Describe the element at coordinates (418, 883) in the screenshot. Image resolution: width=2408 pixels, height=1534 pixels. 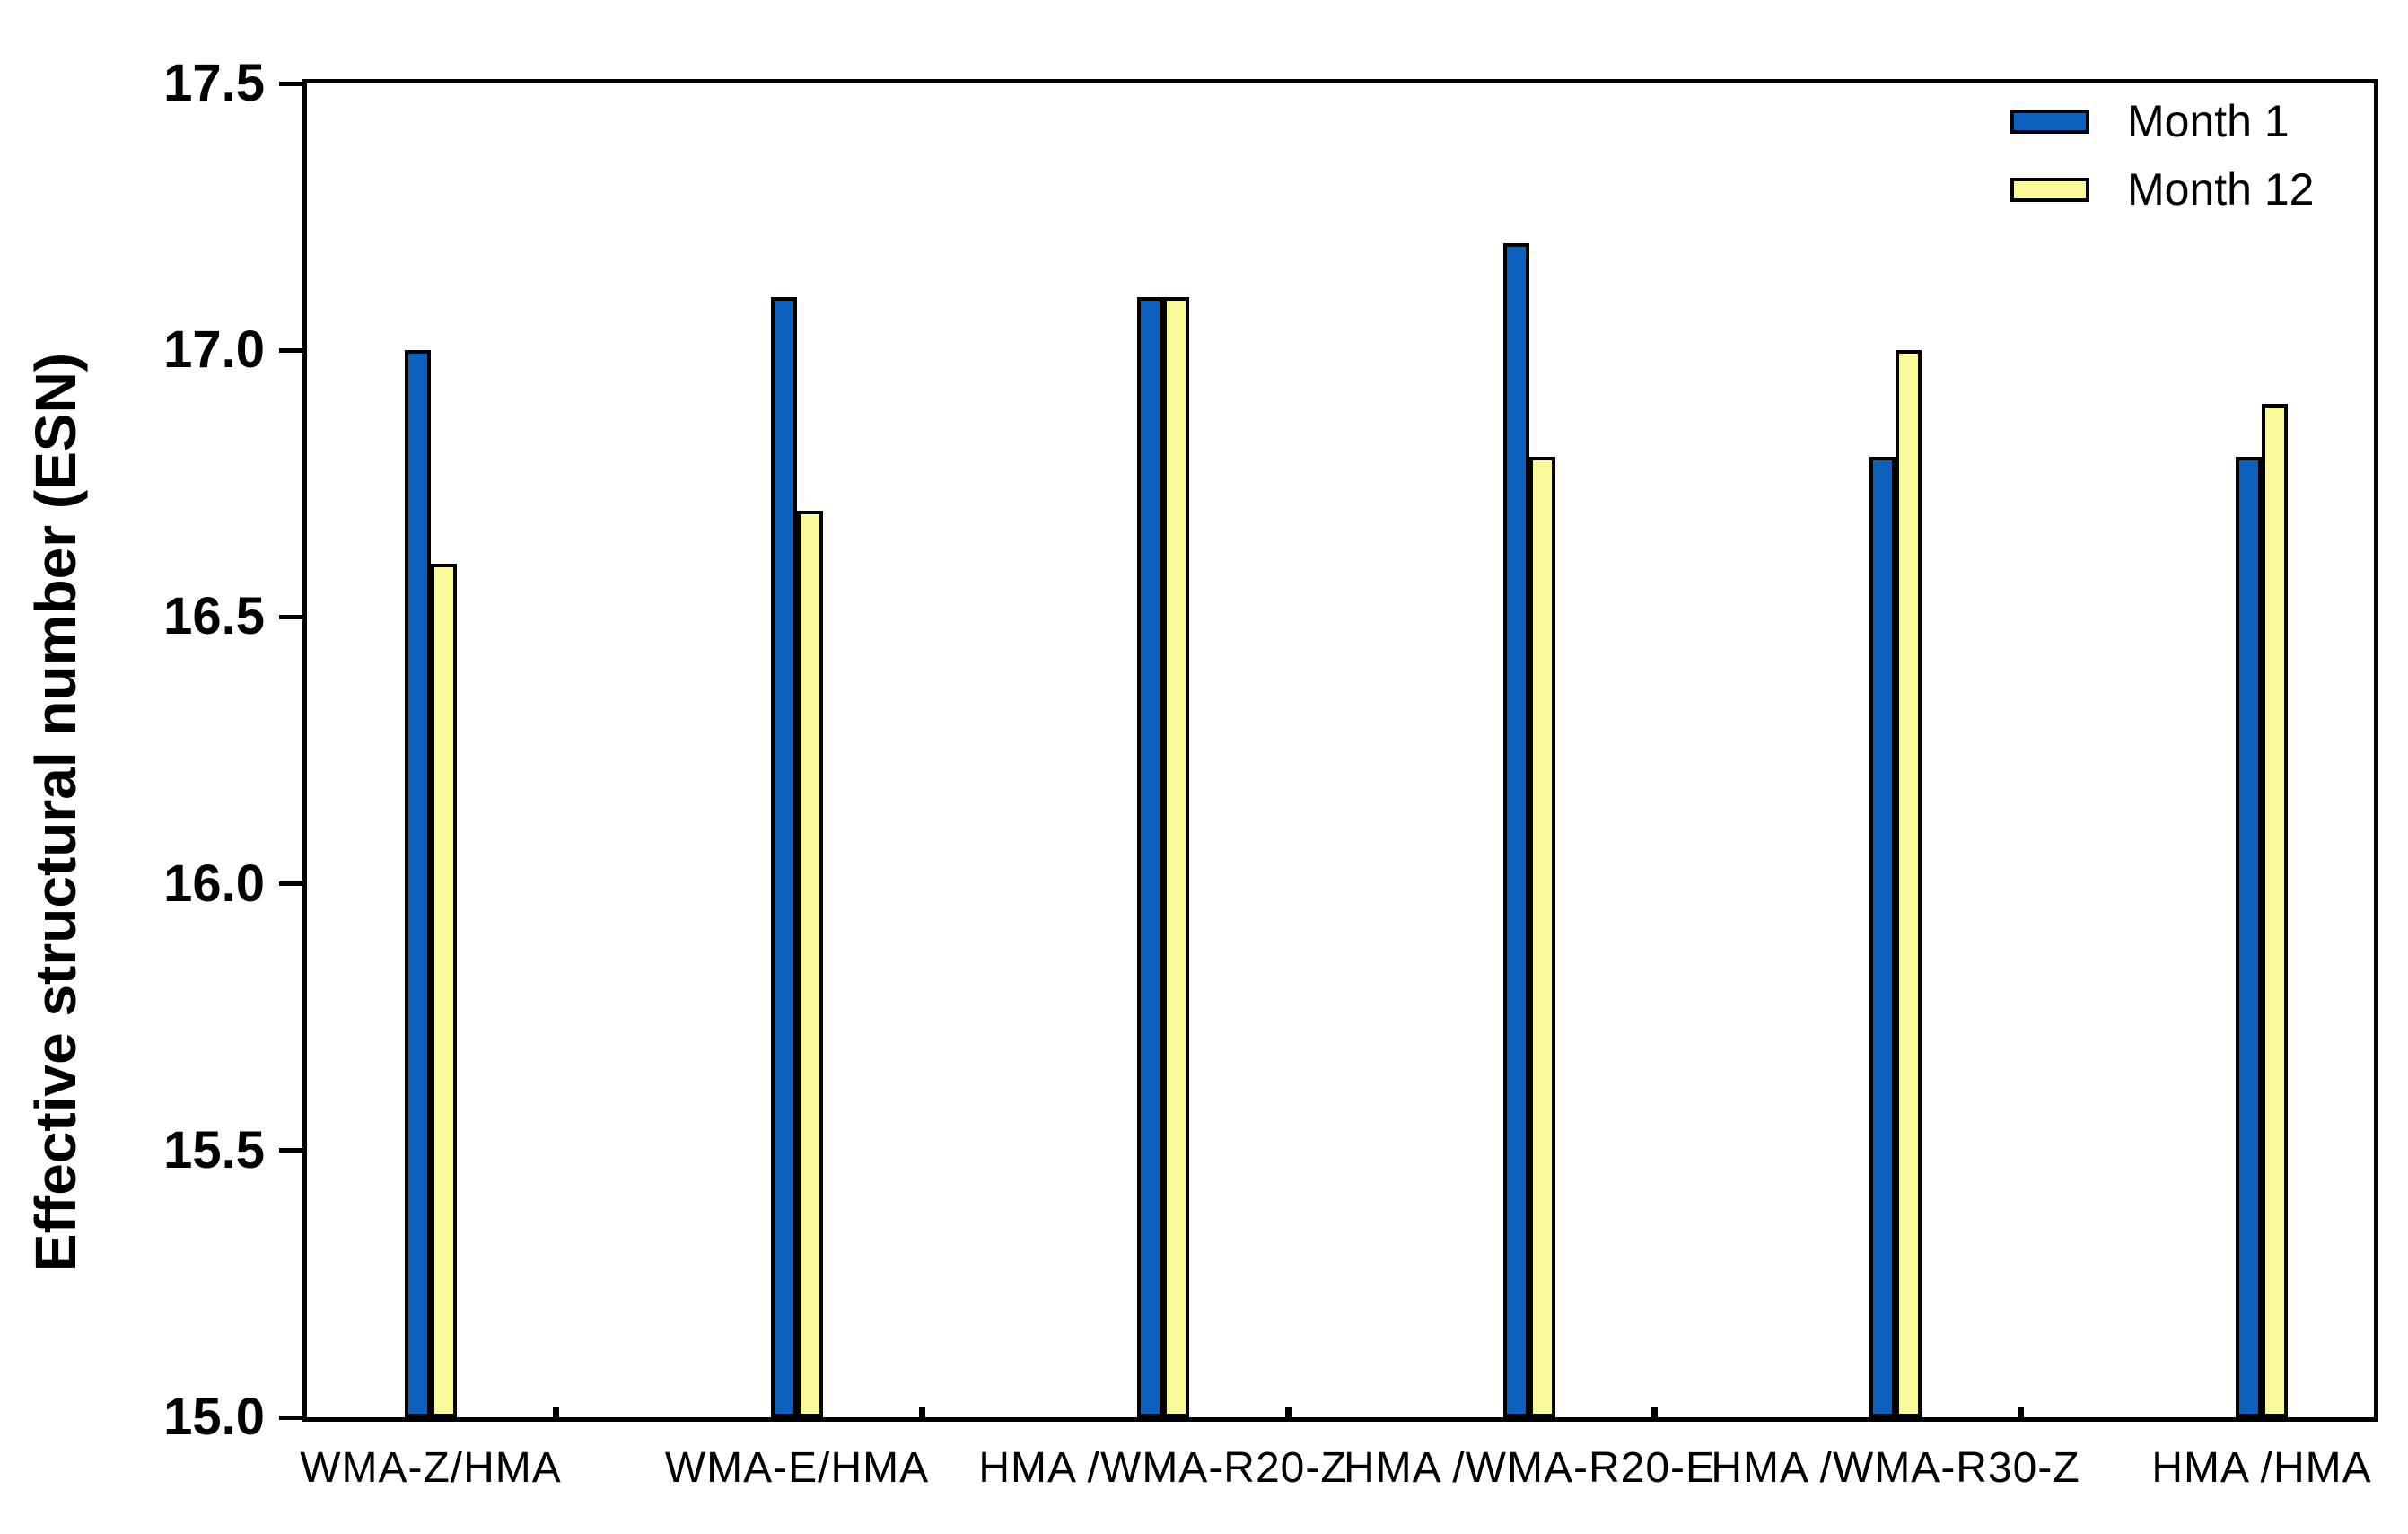
I see `bar-month-1-cat1` at that location.